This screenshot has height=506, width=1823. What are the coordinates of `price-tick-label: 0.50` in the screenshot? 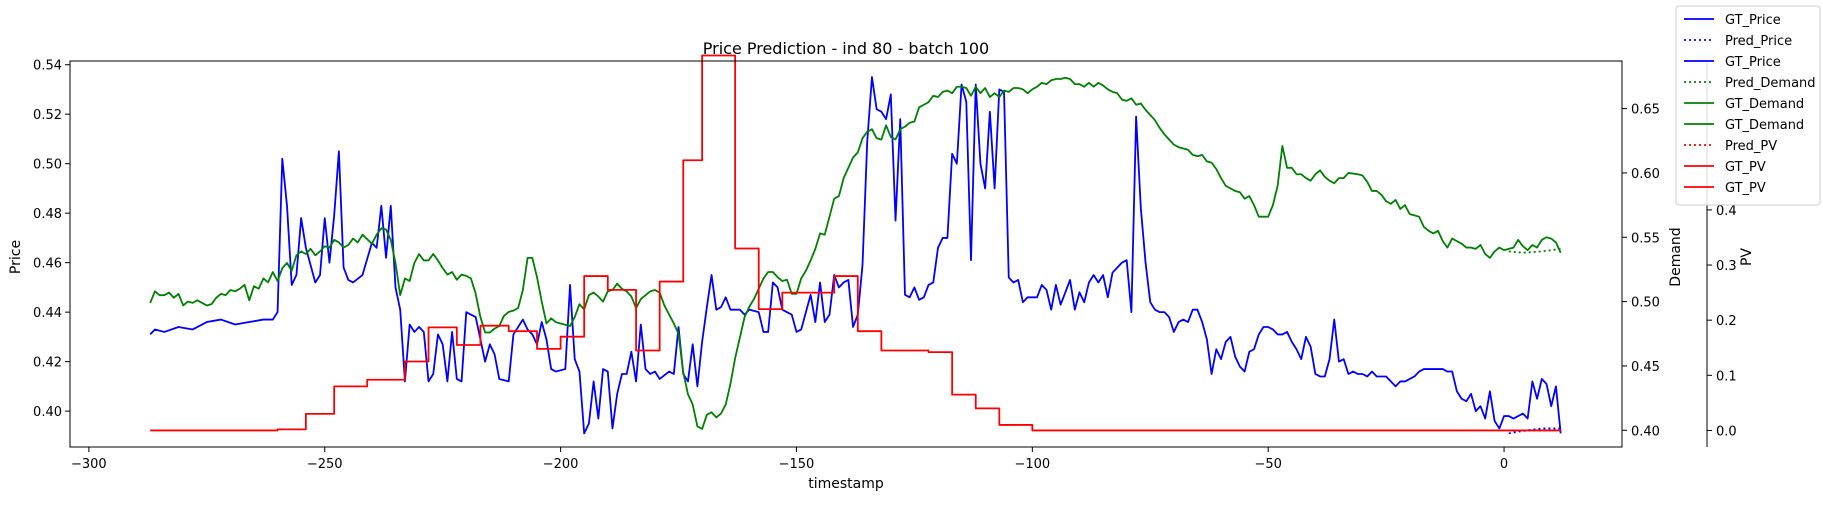 It's located at (47, 165).